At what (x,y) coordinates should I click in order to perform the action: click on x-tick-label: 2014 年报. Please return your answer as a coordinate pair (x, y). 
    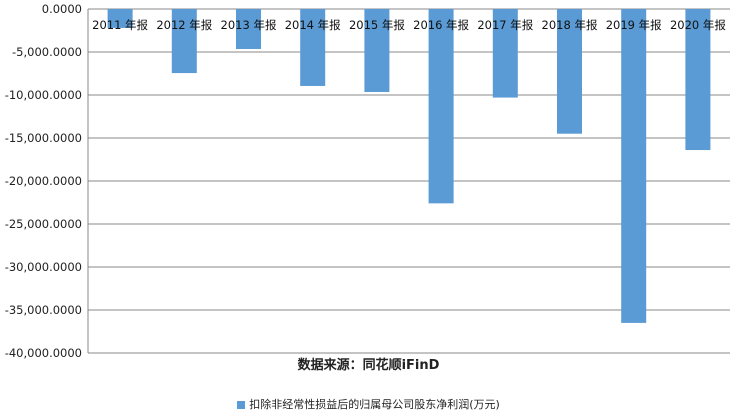
    Looking at the image, I should click on (313, 25).